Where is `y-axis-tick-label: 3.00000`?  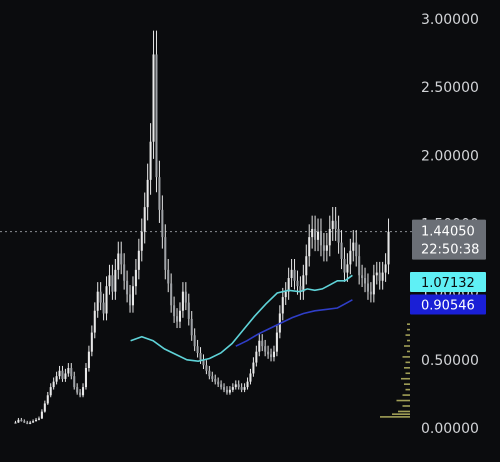
y-axis-tick-label: 3.00000 is located at coordinates (450, 20).